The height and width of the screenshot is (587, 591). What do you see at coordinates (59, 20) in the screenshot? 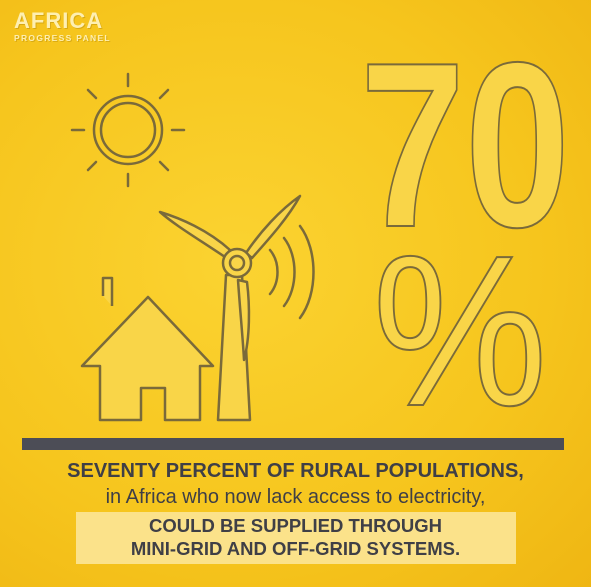
I see `logo-title: AFRICA` at bounding box center [59, 20].